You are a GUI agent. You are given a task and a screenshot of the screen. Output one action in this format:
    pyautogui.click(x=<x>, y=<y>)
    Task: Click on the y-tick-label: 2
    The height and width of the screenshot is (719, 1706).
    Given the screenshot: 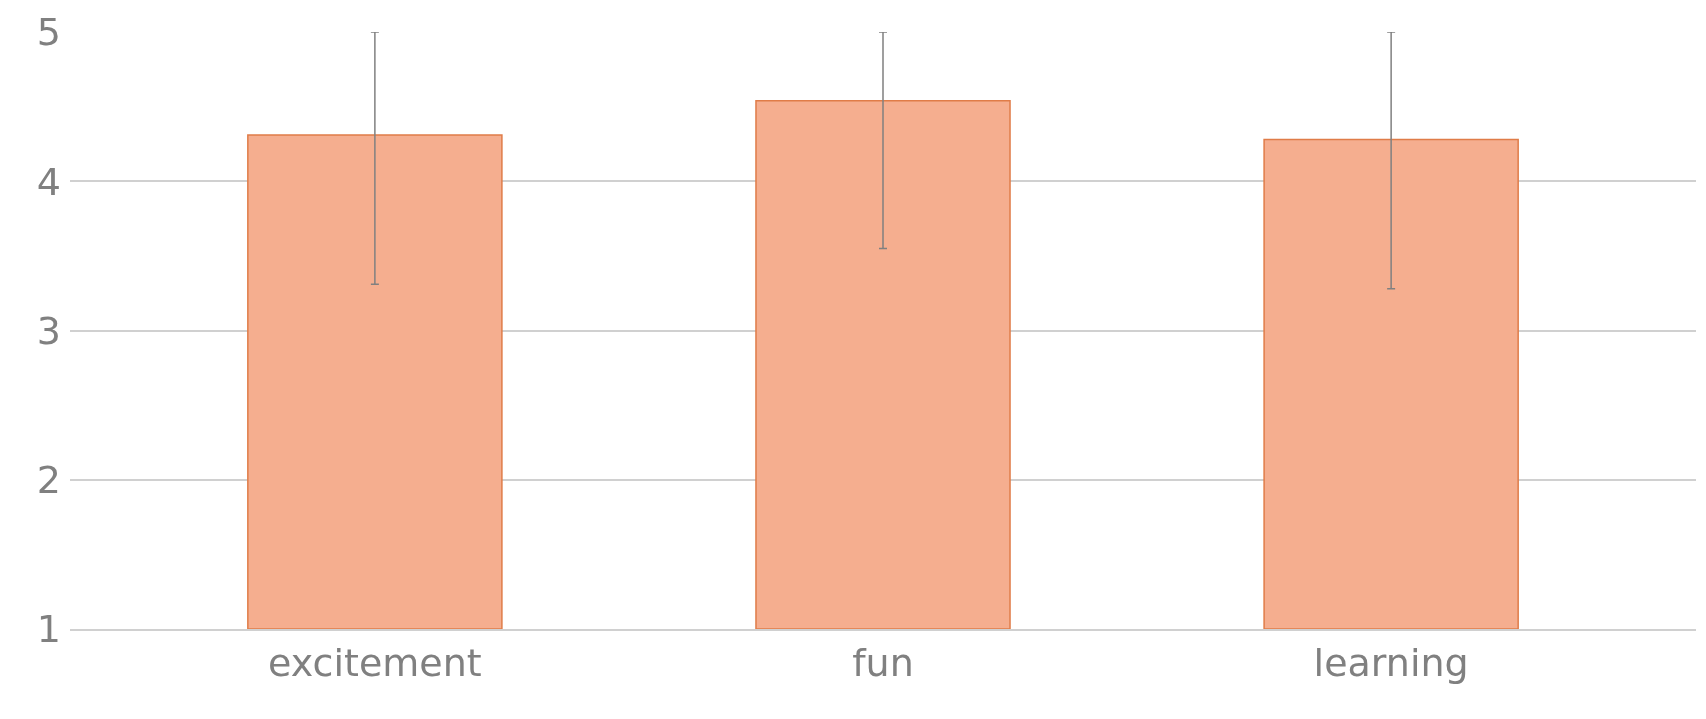 What is the action you would take?
    pyautogui.click(x=48, y=480)
    